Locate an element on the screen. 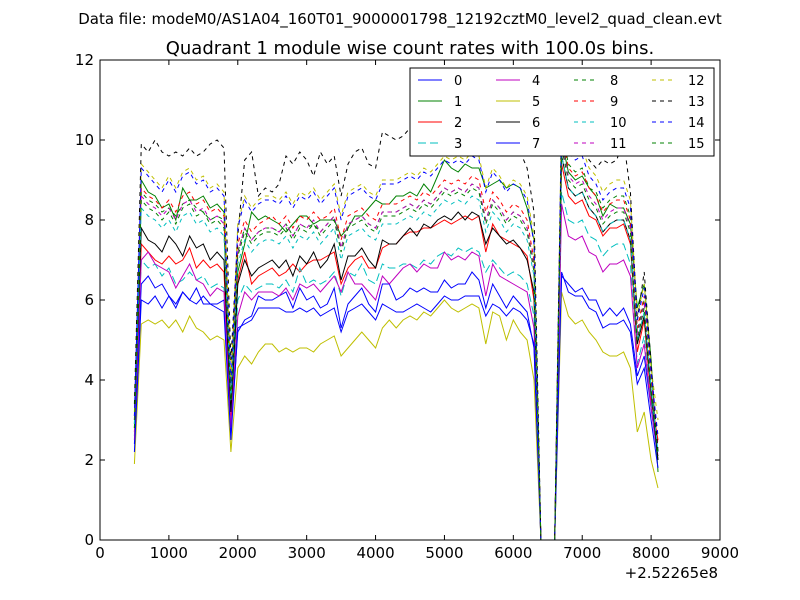  legend-label-0: 0 is located at coordinates (458, 81).